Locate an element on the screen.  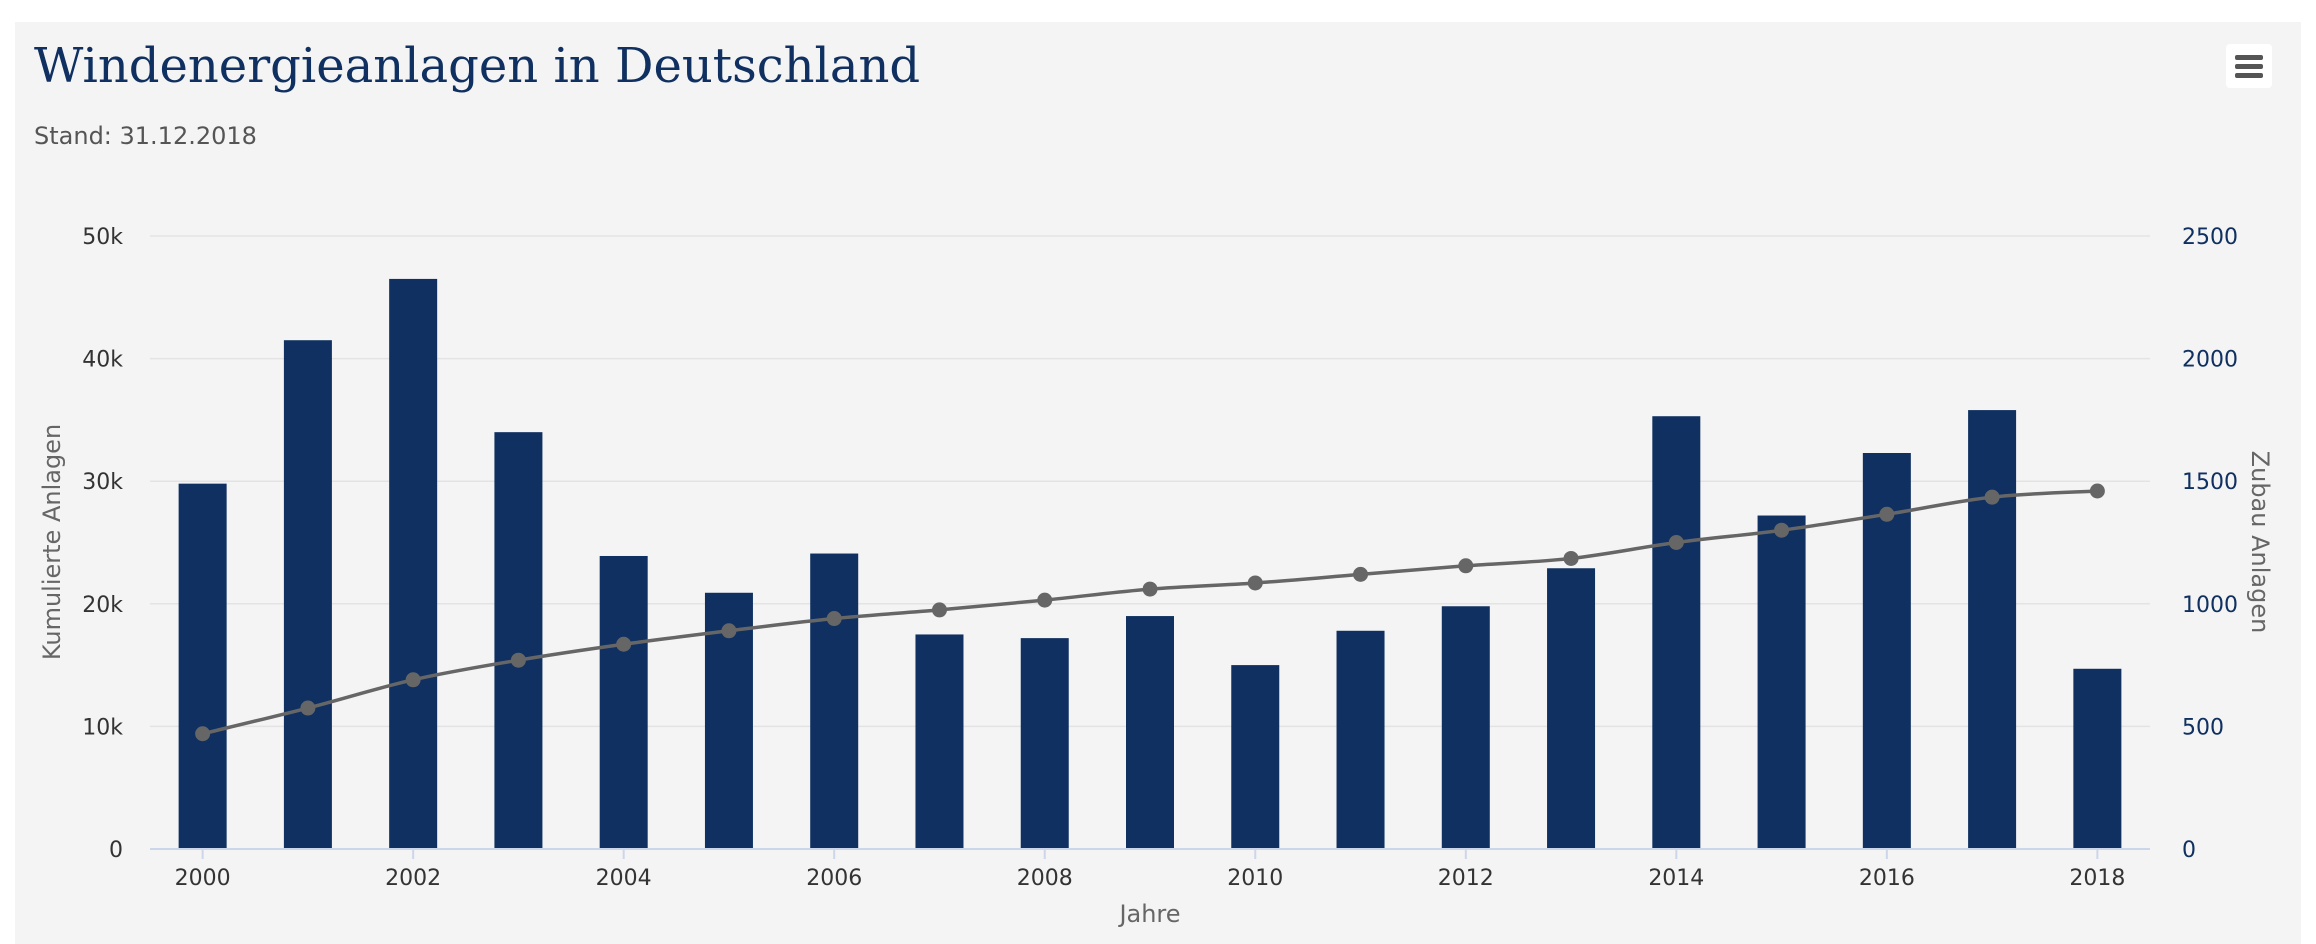
right-axis-tick-label: 1500 is located at coordinates (2210, 482).